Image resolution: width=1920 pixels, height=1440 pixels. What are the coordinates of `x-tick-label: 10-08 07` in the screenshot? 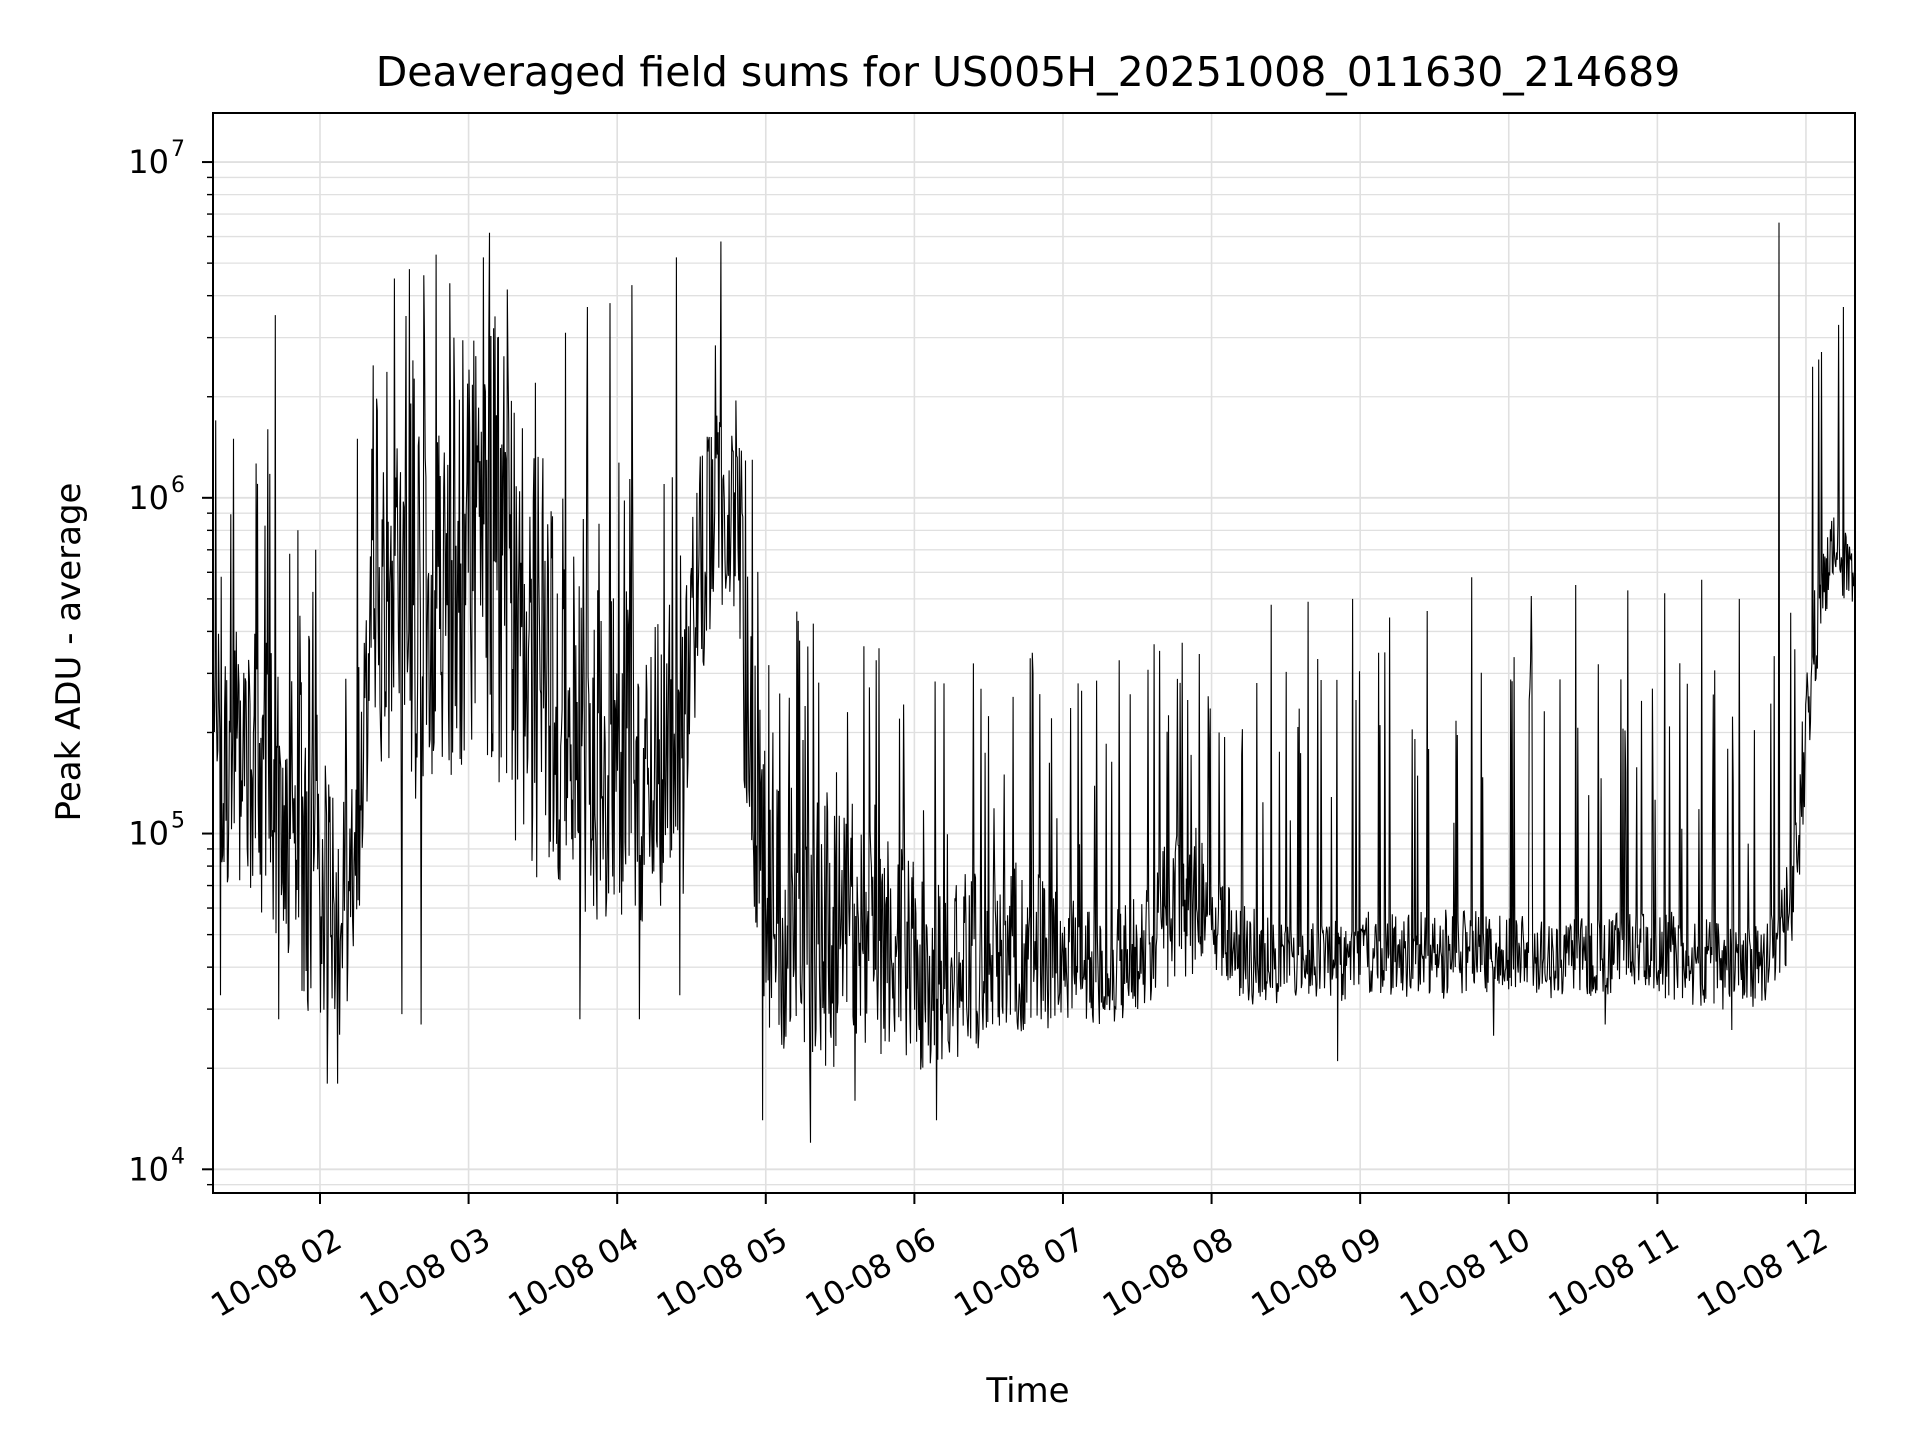 It's located at (1019, 1272).